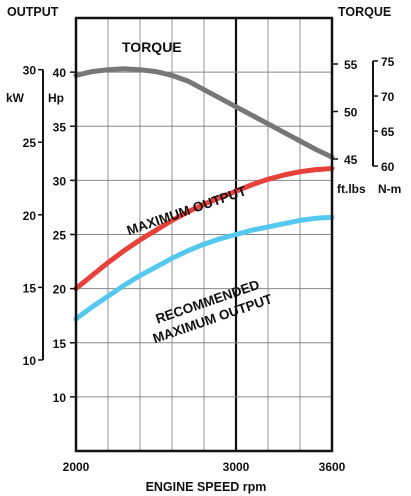 Image resolution: width=411 pixels, height=496 pixels. What do you see at coordinates (204, 268) in the screenshot?
I see `recommended-output-curve` at bounding box center [204, 268].